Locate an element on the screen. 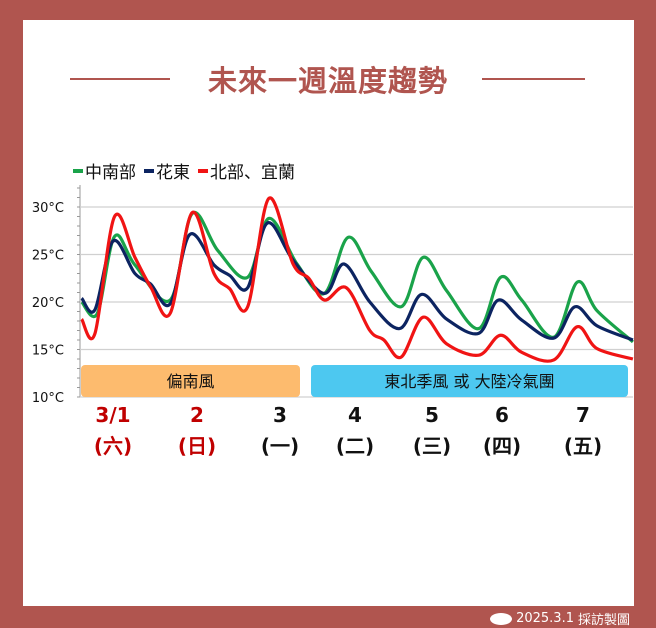  legend-item-east: 花東 is located at coordinates (167, 170).